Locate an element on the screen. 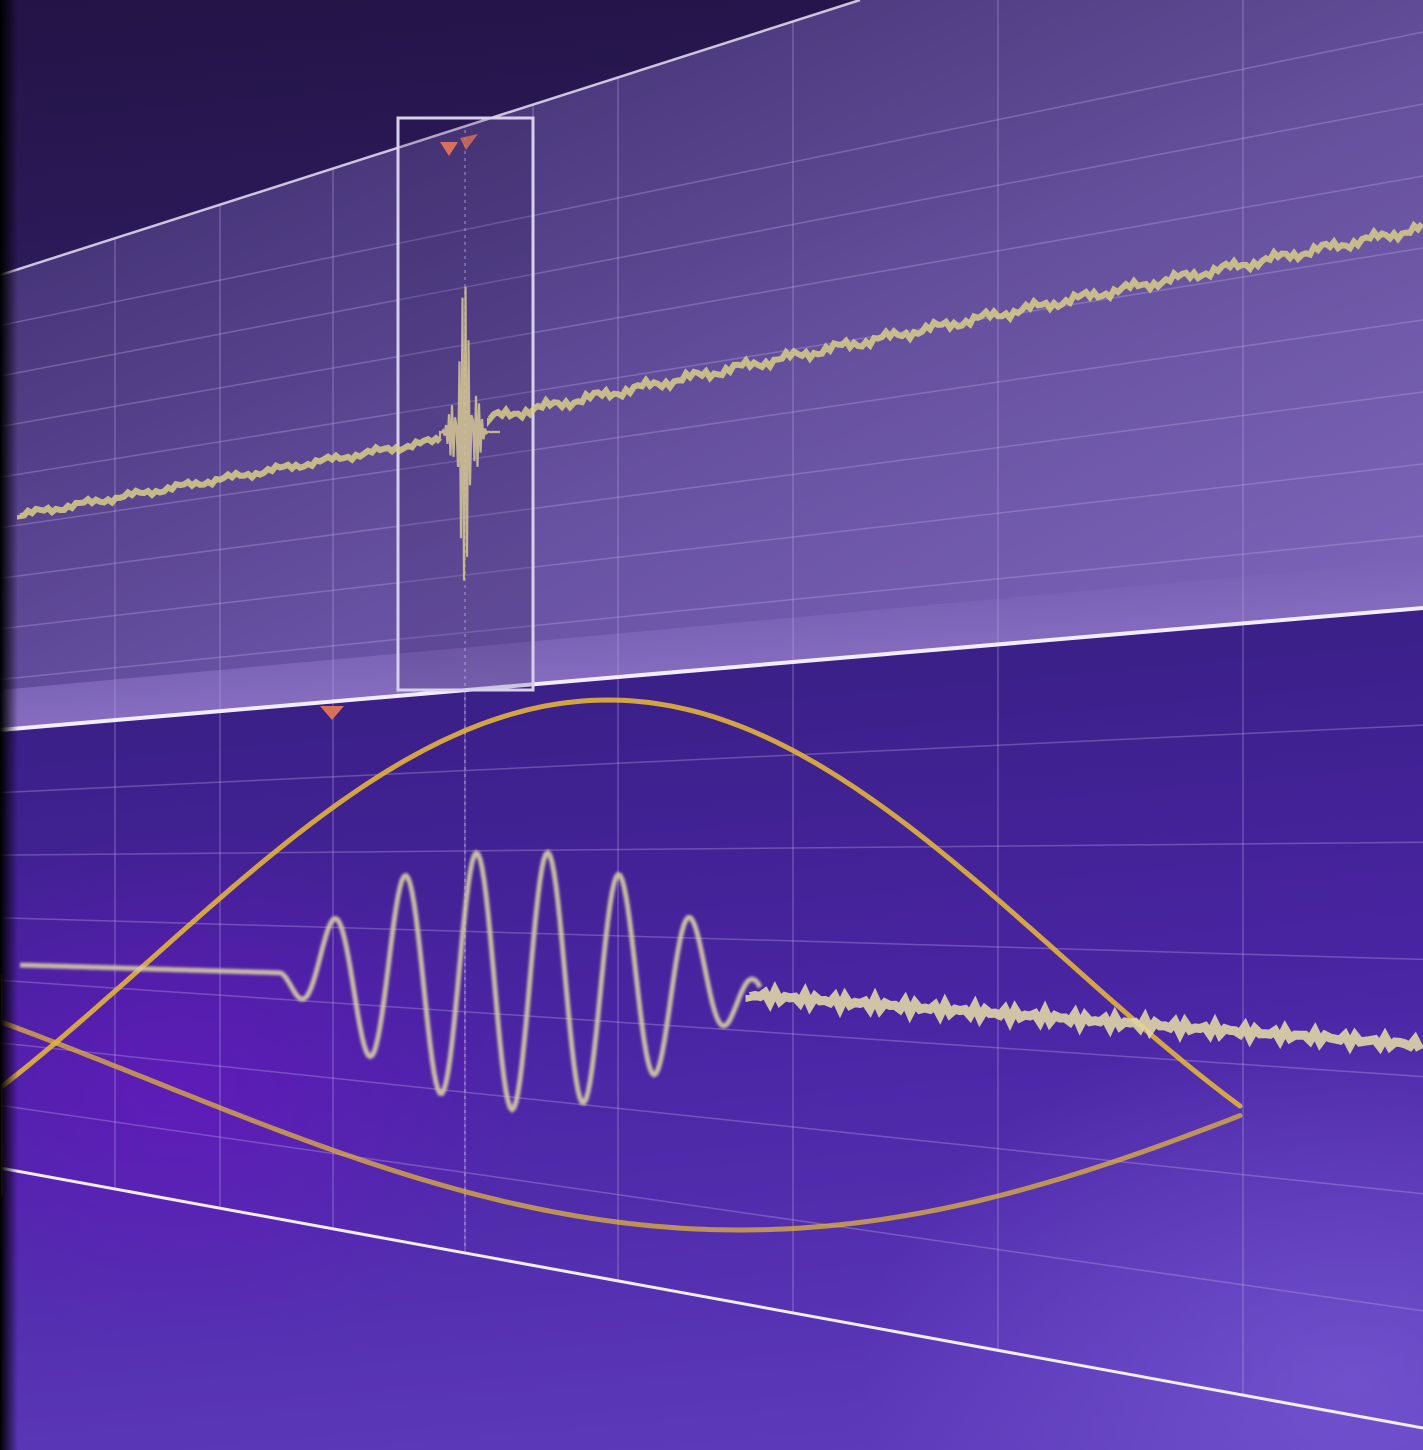  upper-panel-glow is located at coordinates (711, 645).